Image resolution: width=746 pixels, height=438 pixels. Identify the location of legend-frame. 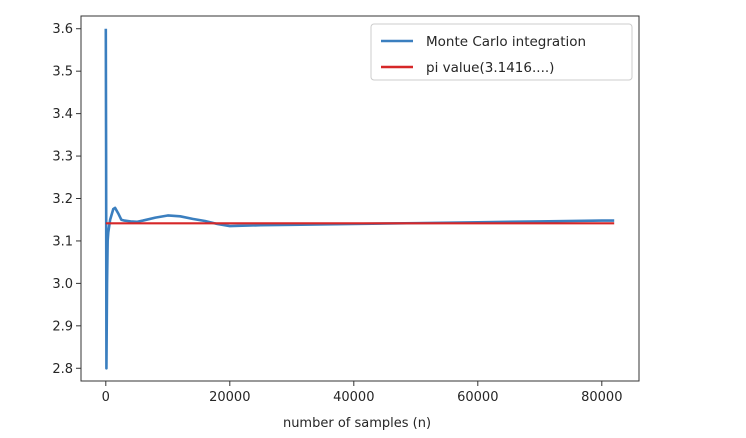
(501, 52).